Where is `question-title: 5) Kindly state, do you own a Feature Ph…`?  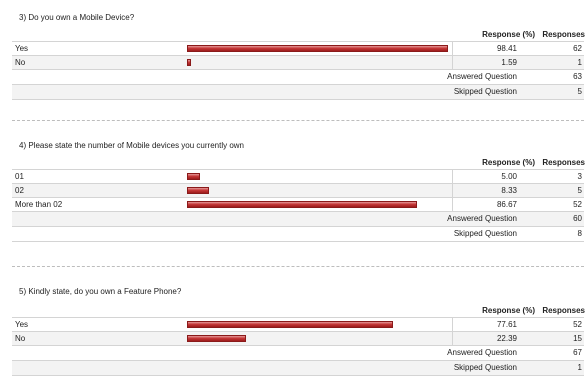 question-title: 5) Kindly state, do you own a Feature Ph… is located at coordinates (100, 291).